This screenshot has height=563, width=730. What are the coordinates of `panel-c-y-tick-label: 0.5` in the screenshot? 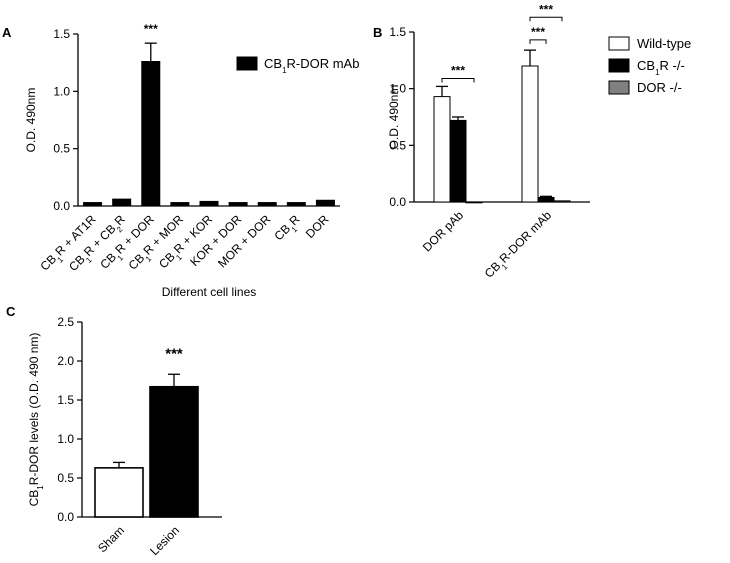 It's located at (65, 478).